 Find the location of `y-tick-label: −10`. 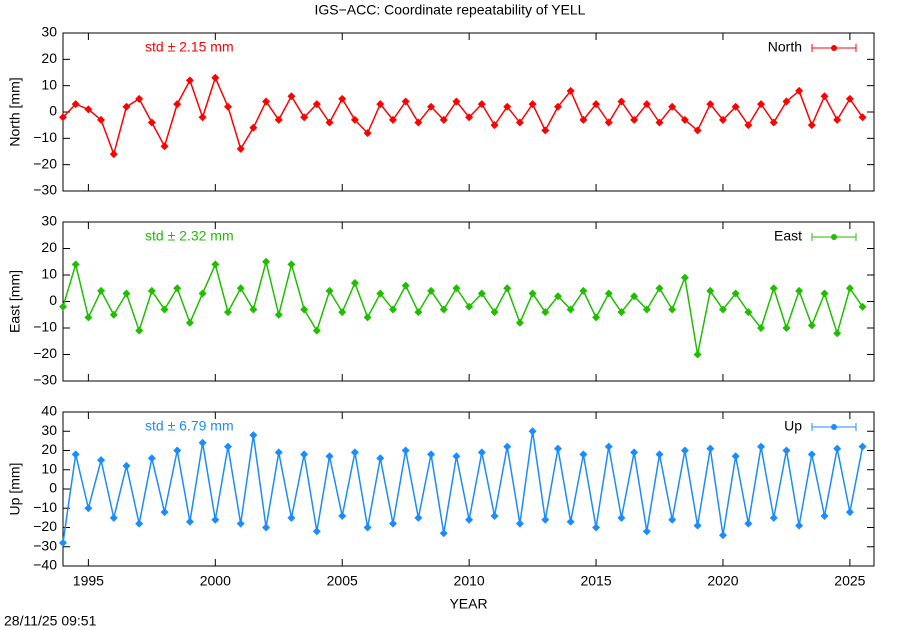

y-tick-label: −10 is located at coordinates (45, 327).